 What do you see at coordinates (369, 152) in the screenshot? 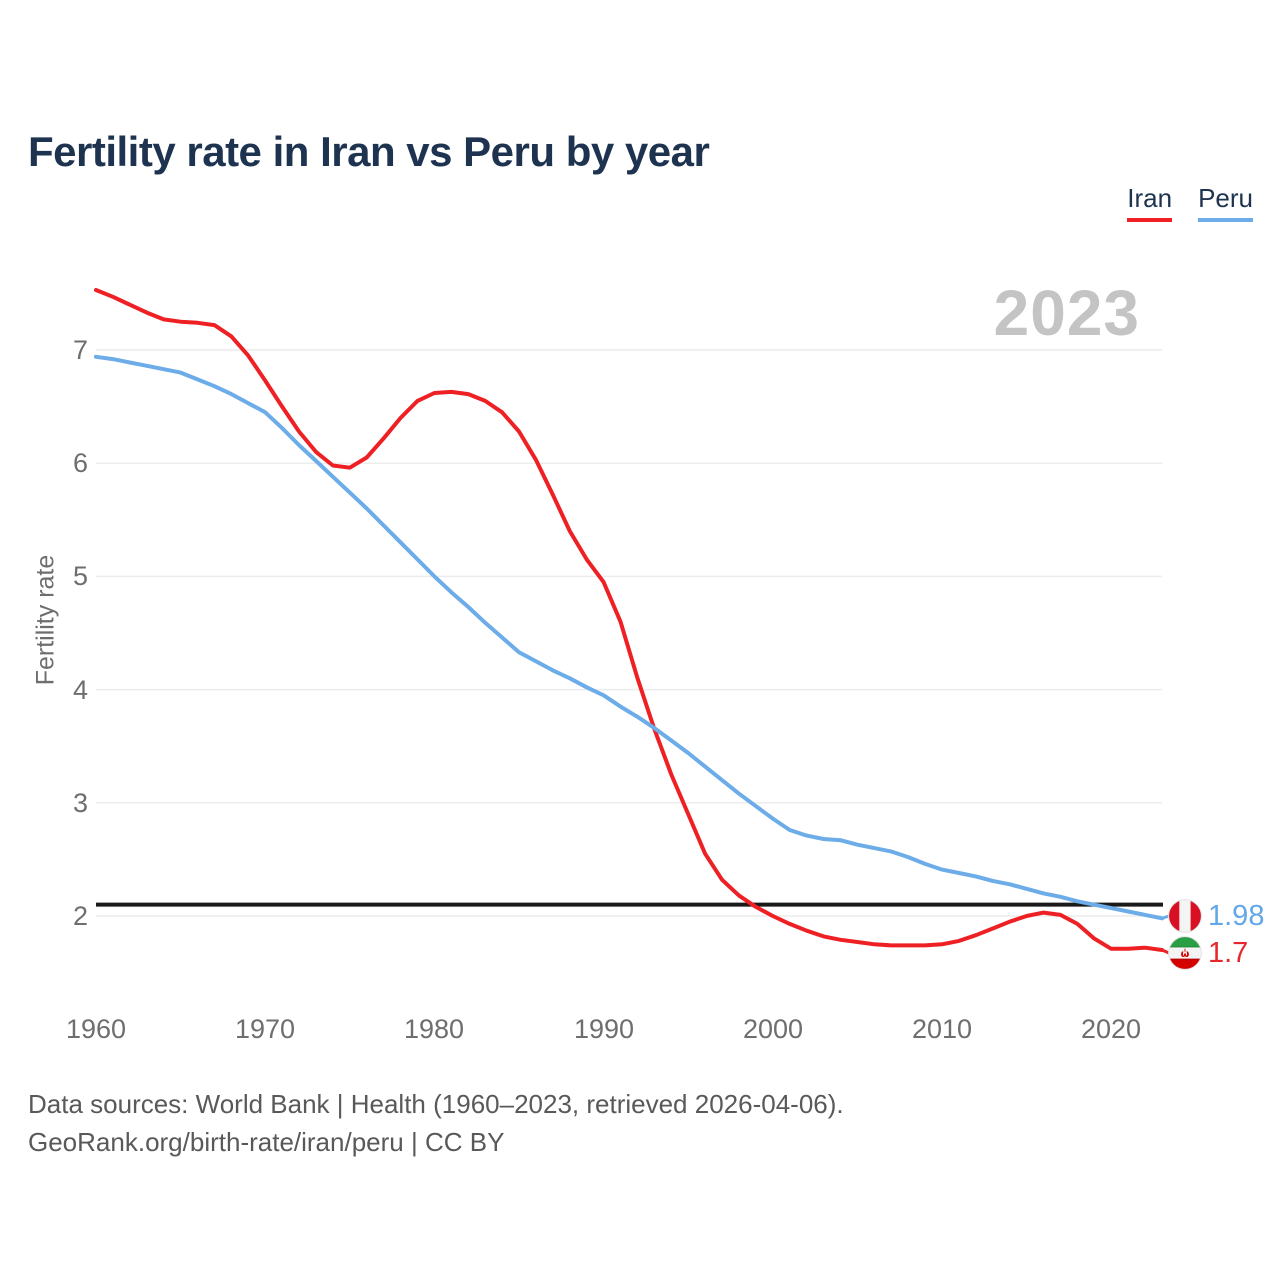
I see `page-title: Fertility rate in Iran vs Peru by year` at bounding box center [369, 152].